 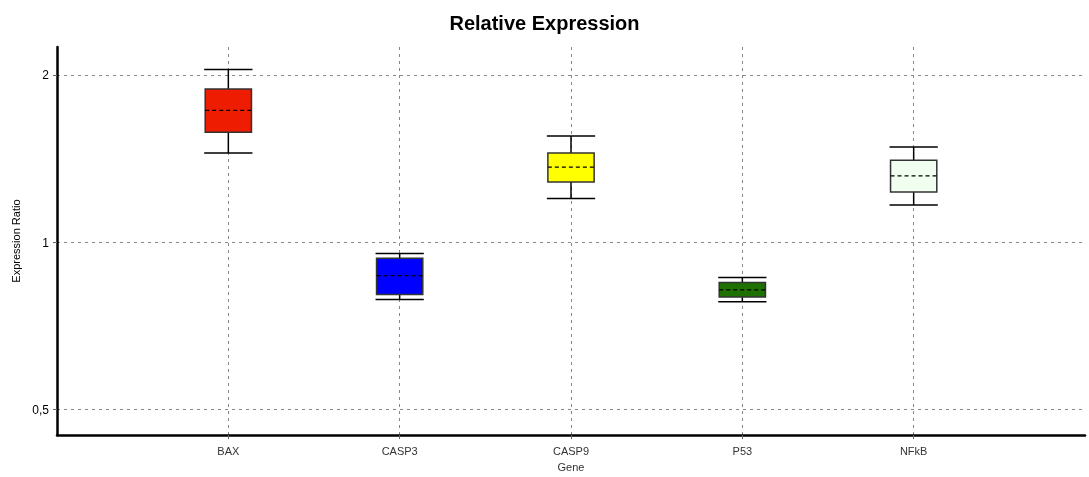 I want to click on x-axis-title: Gene, so click(x=571, y=466).